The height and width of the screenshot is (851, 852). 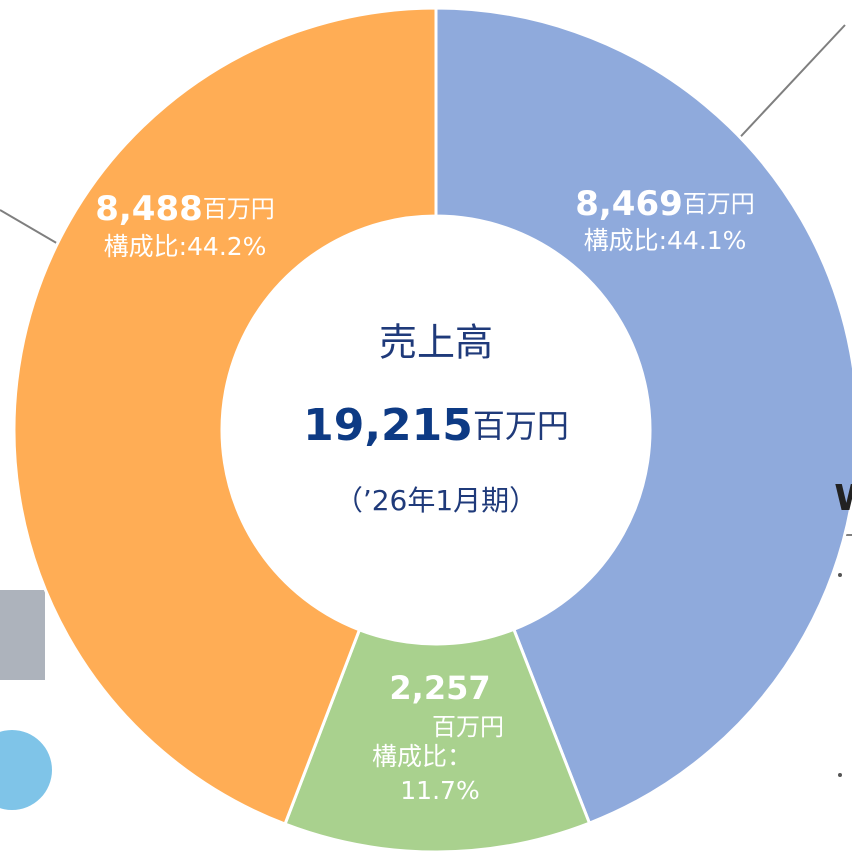 I want to click on value-label: 8,469百万円, so click(x=665, y=204).